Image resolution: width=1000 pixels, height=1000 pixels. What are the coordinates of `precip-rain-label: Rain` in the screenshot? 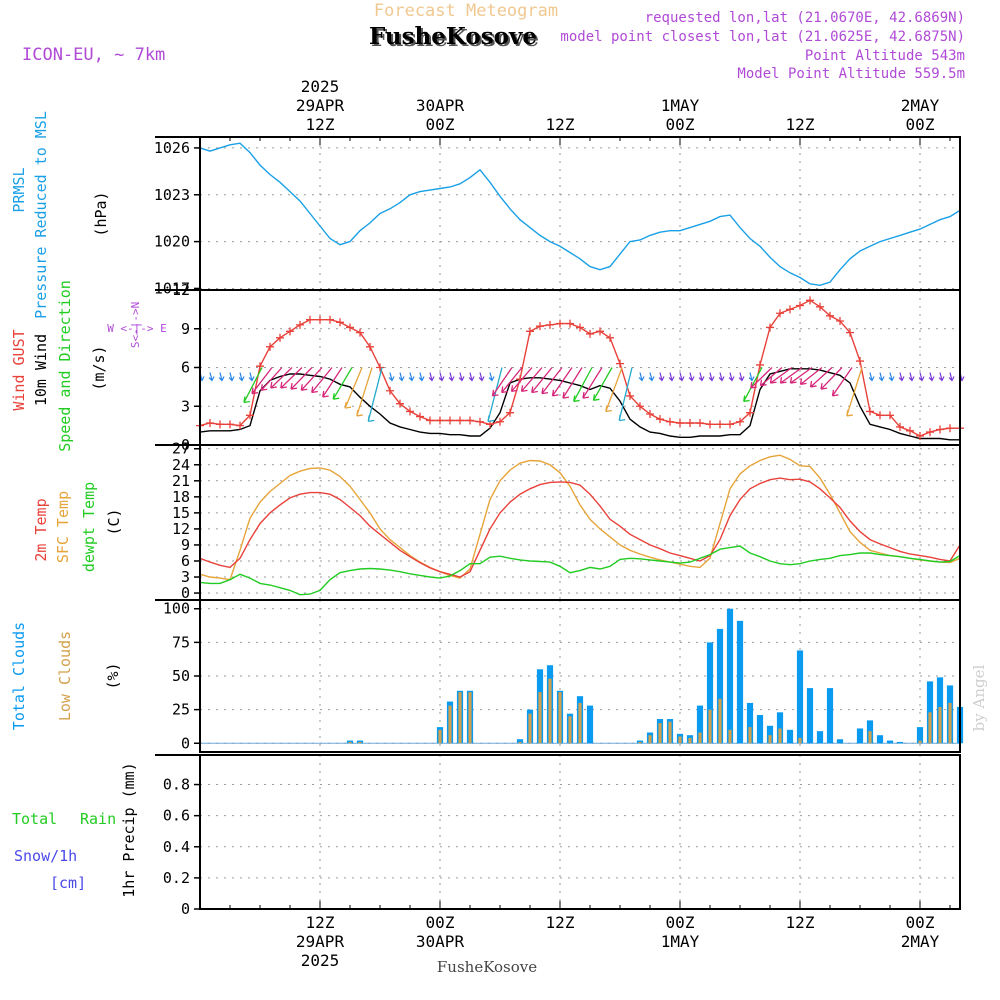 It's located at (98, 819).